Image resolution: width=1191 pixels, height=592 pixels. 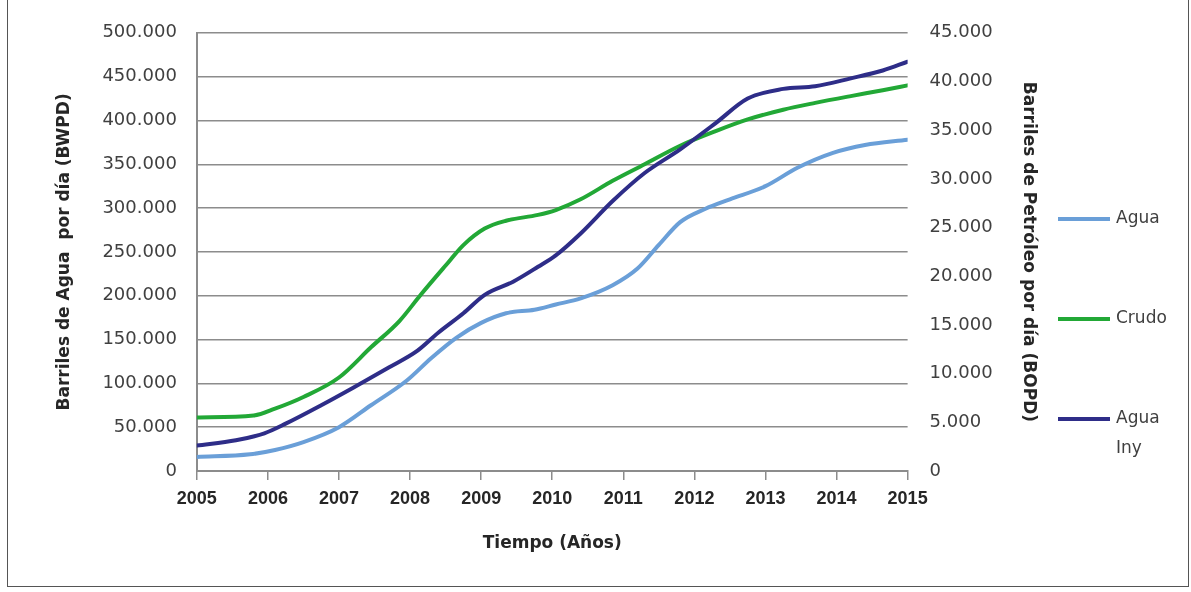 I want to click on y-tick-label: 200.000, so click(x=139, y=294).